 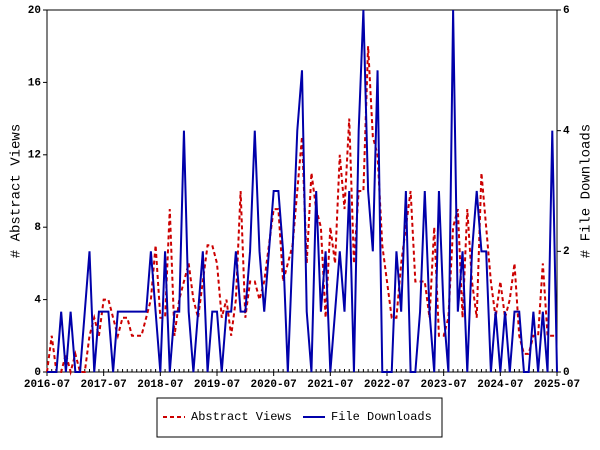 What do you see at coordinates (557, 385) in the screenshot?
I see `x-tick-label: 2025-07` at bounding box center [557, 385].